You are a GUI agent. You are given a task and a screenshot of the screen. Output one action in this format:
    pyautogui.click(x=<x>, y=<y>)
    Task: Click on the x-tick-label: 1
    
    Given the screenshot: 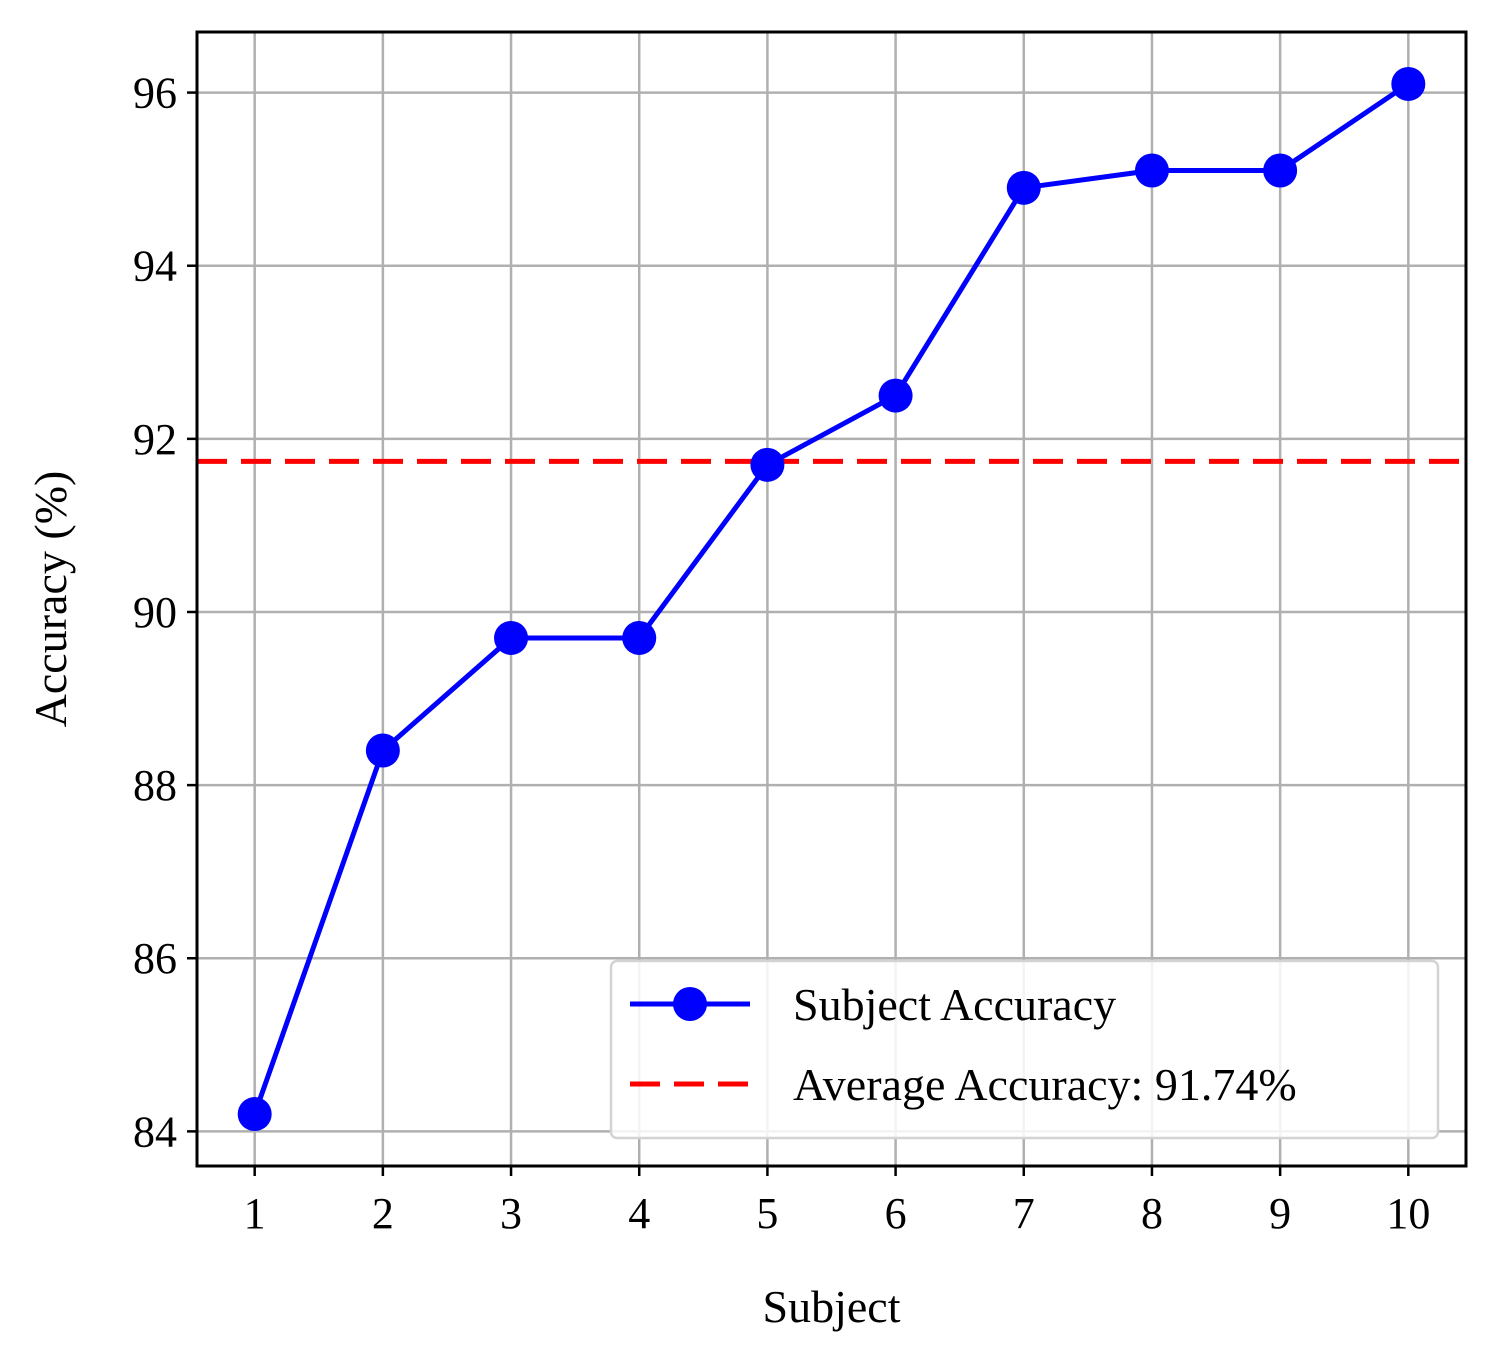 What is the action you would take?
    pyautogui.click(x=255, y=1213)
    